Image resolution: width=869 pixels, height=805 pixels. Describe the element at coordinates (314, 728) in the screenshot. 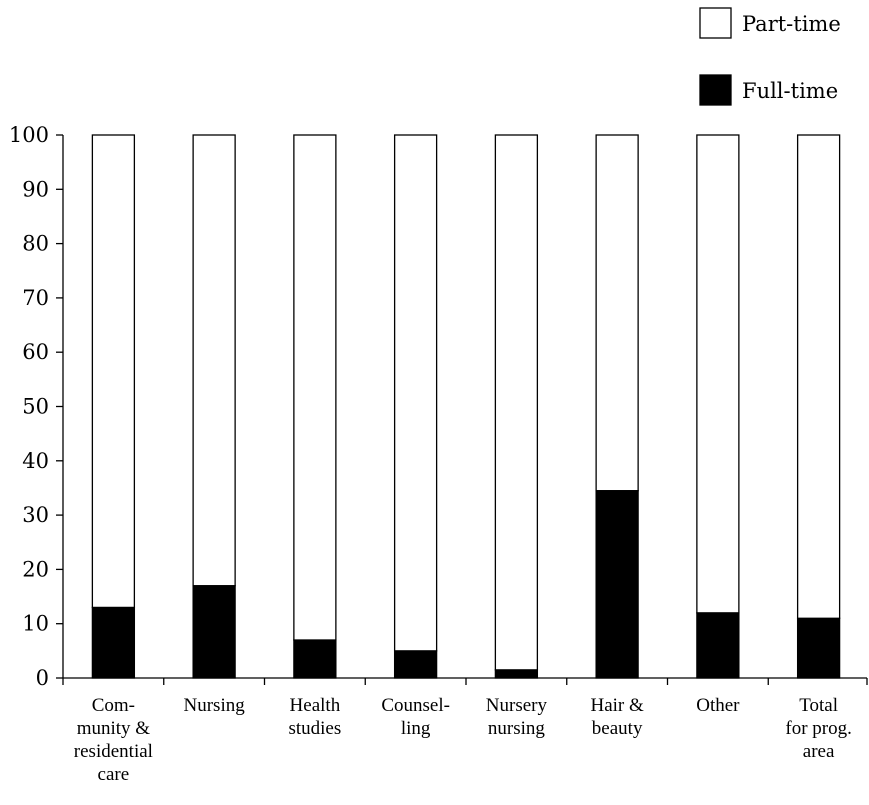

I see `x-category-label-line: studies` at that location.